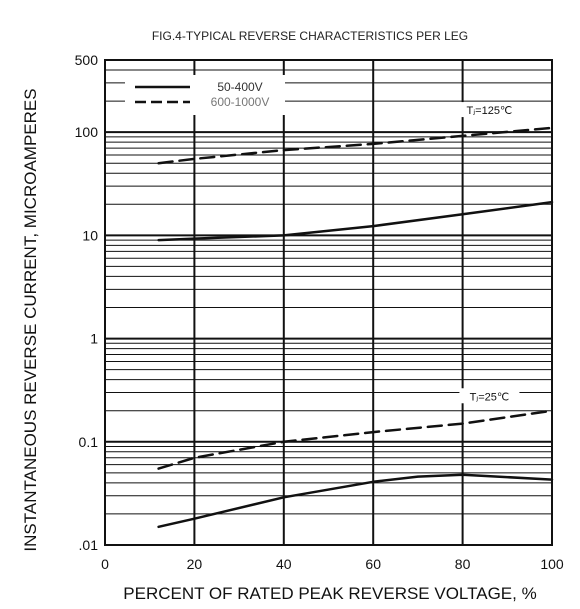 The width and height of the screenshot is (580, 609). I want to click on y-tick-label: .01, so click(89, 545).